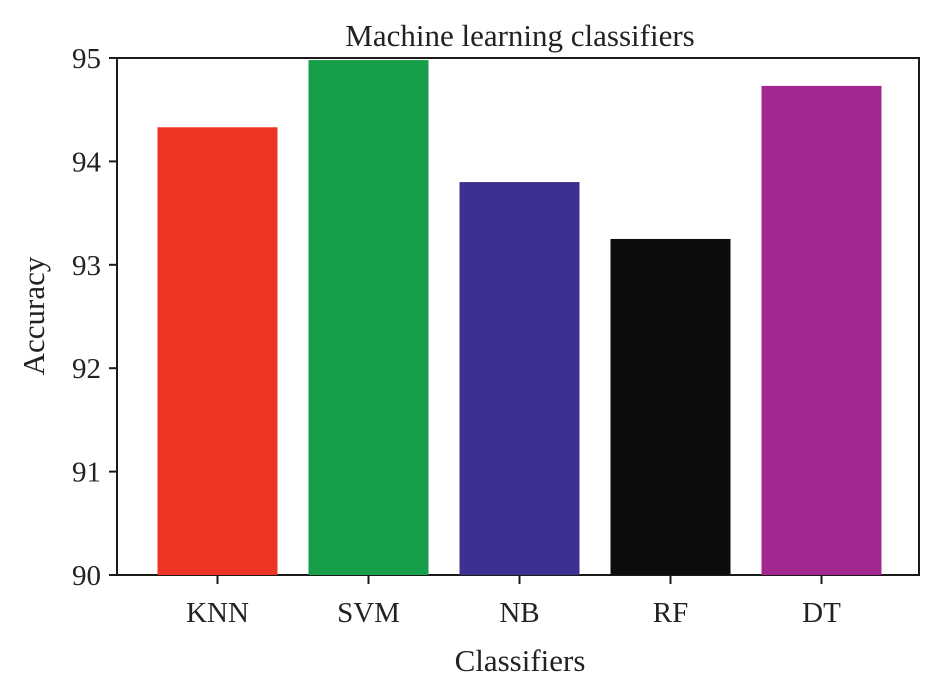  What do you see at coordinates (520, 660) in the screenshot?
I see `x-axis-label: Classifiers` at bounding box center [520, 660].